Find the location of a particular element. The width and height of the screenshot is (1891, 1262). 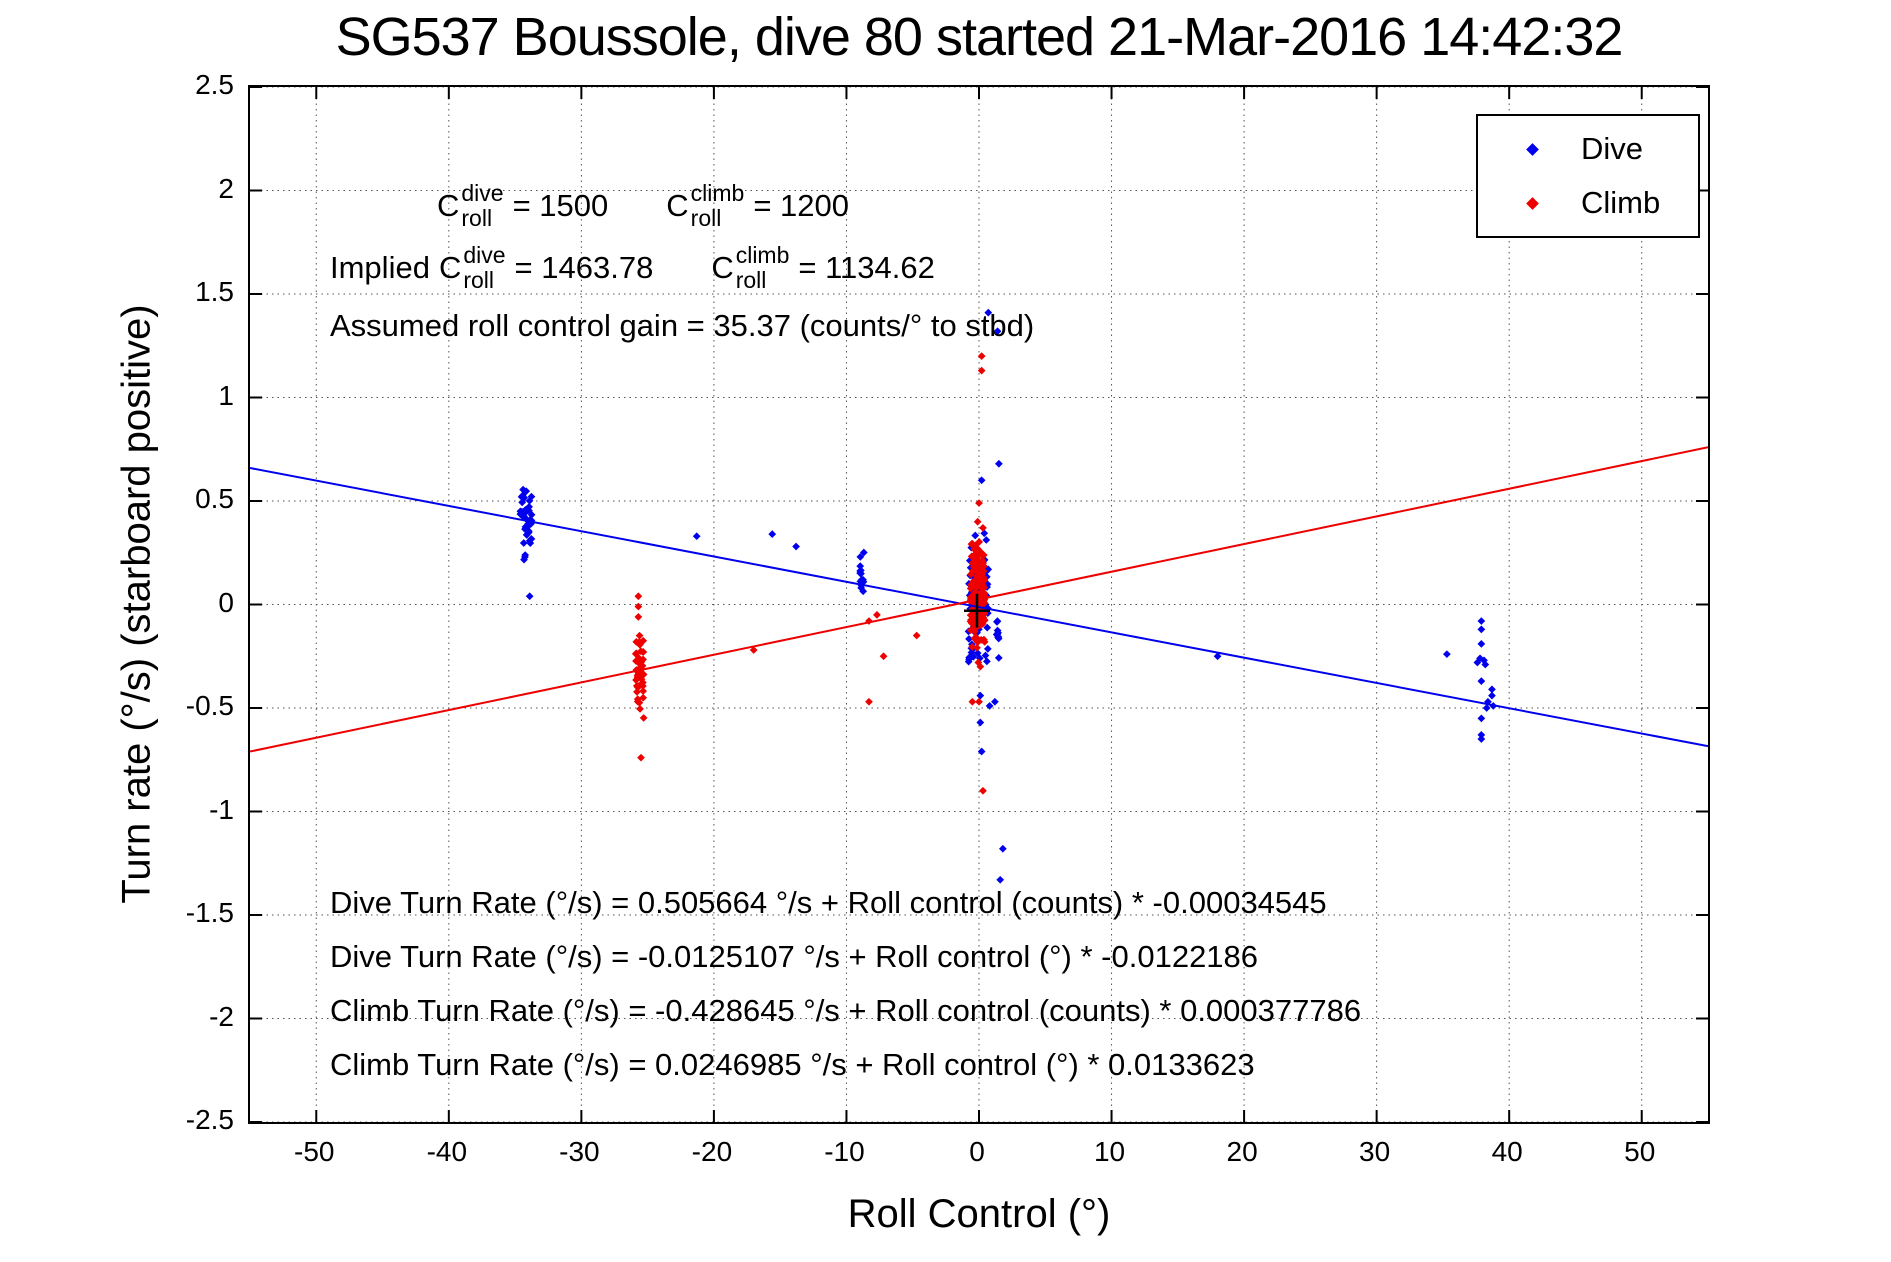

legend-label-dive: Dive is located at coordinates (1612, 148).